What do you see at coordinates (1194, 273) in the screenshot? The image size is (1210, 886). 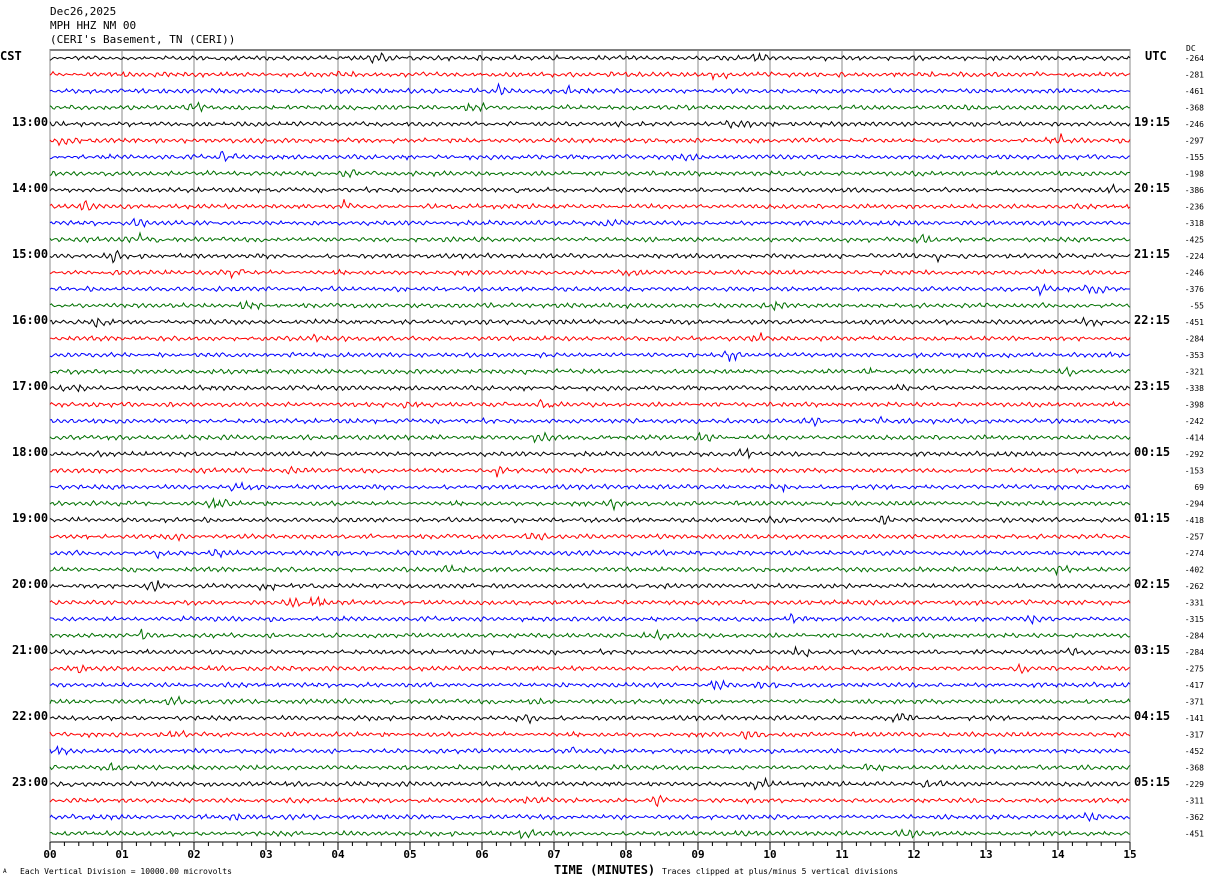 I see `dc-offset: -246` at bounding box center [1194, 273].